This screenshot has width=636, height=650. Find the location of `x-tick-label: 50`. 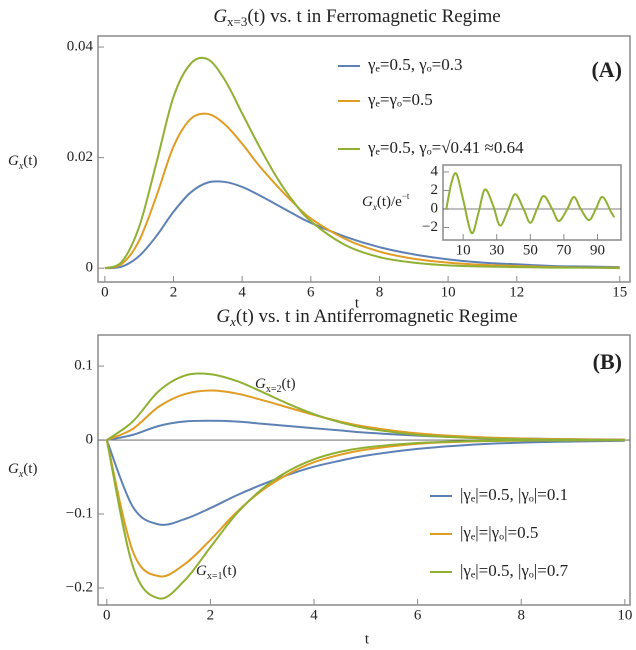

x-tick-label: 50 is located at coordinates (530, 250).